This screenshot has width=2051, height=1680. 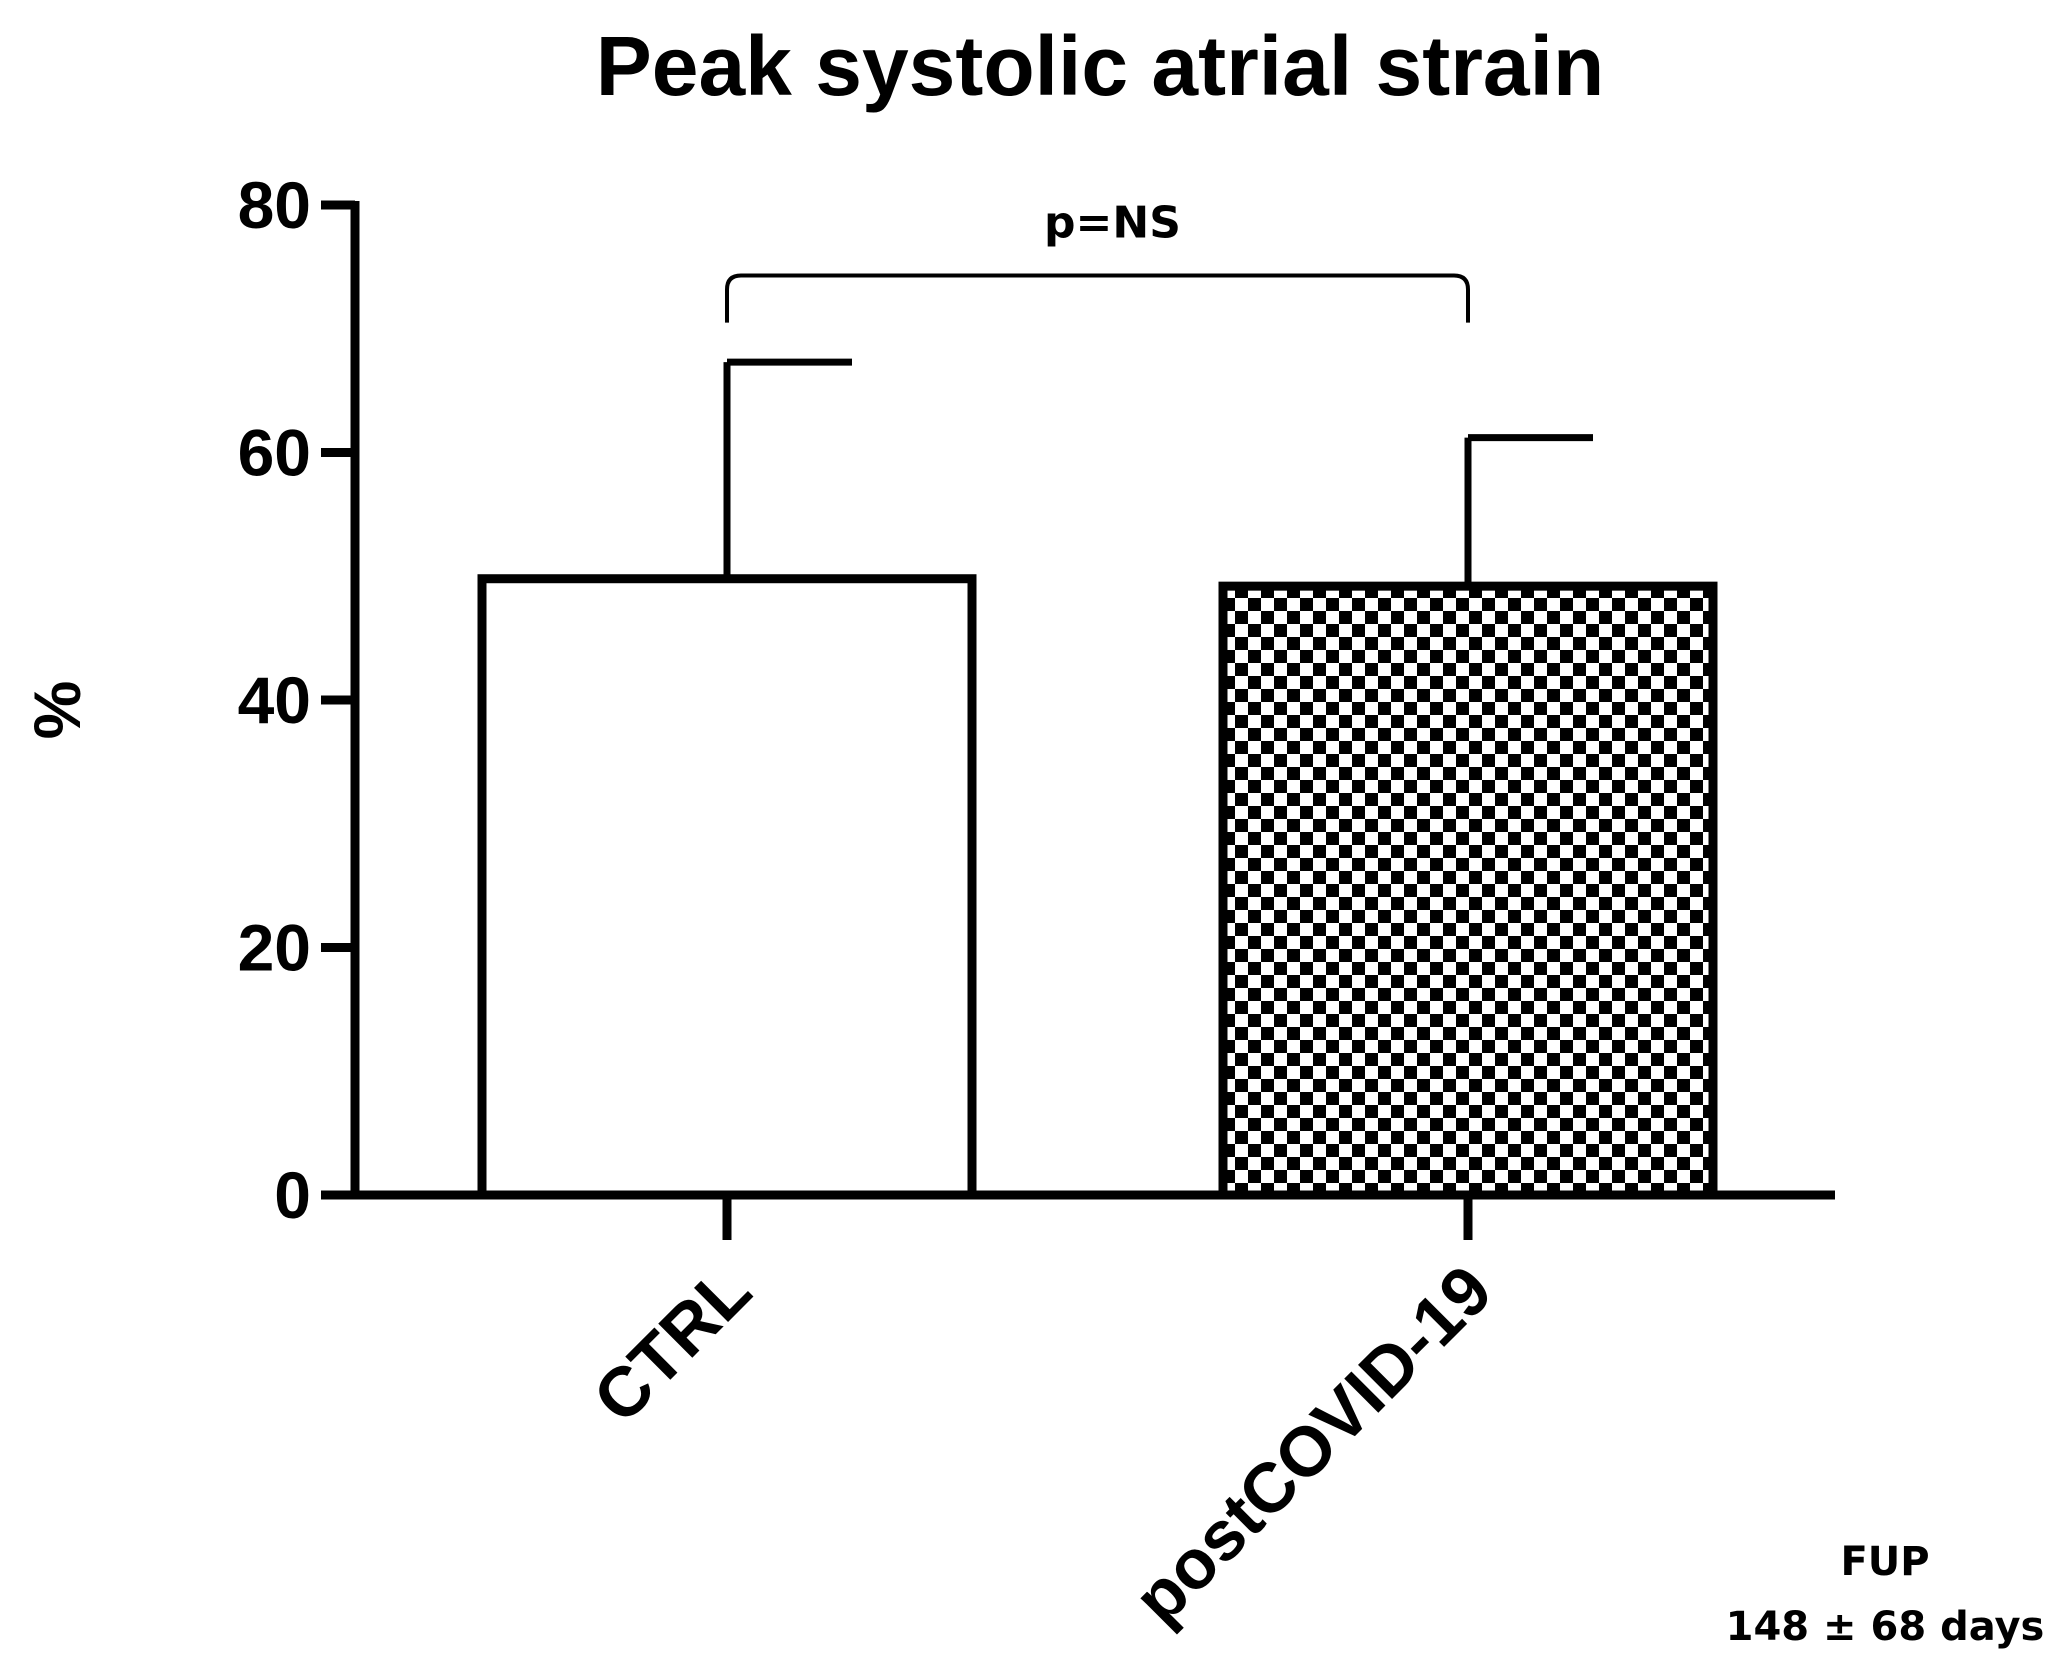 I want to click on error-bars-group, so click(x=1158, y=472).